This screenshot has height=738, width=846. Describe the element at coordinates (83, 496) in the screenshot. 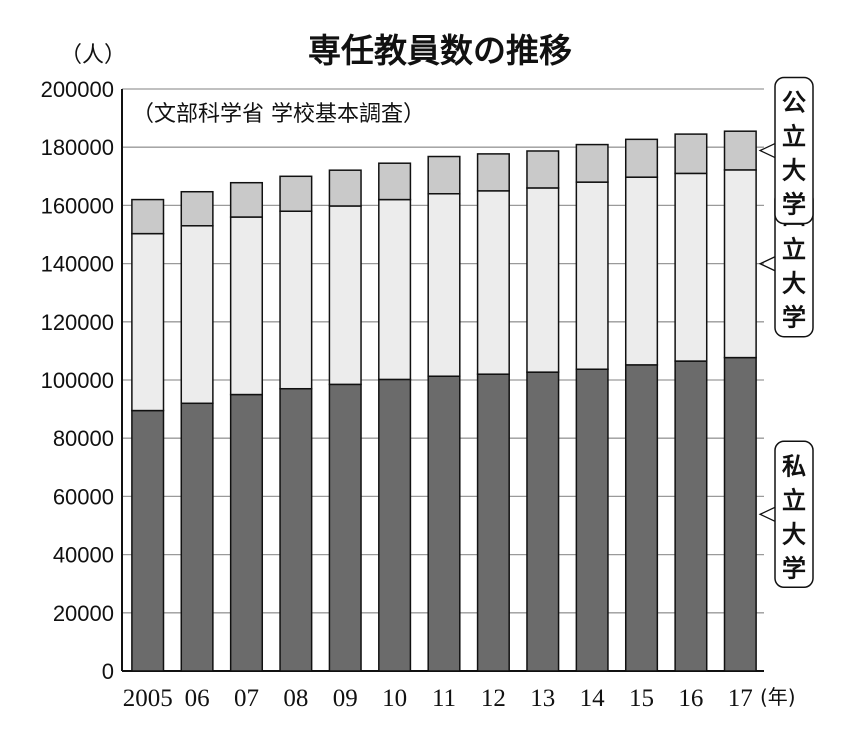

I see `y-tick-label: 60000` at that location.